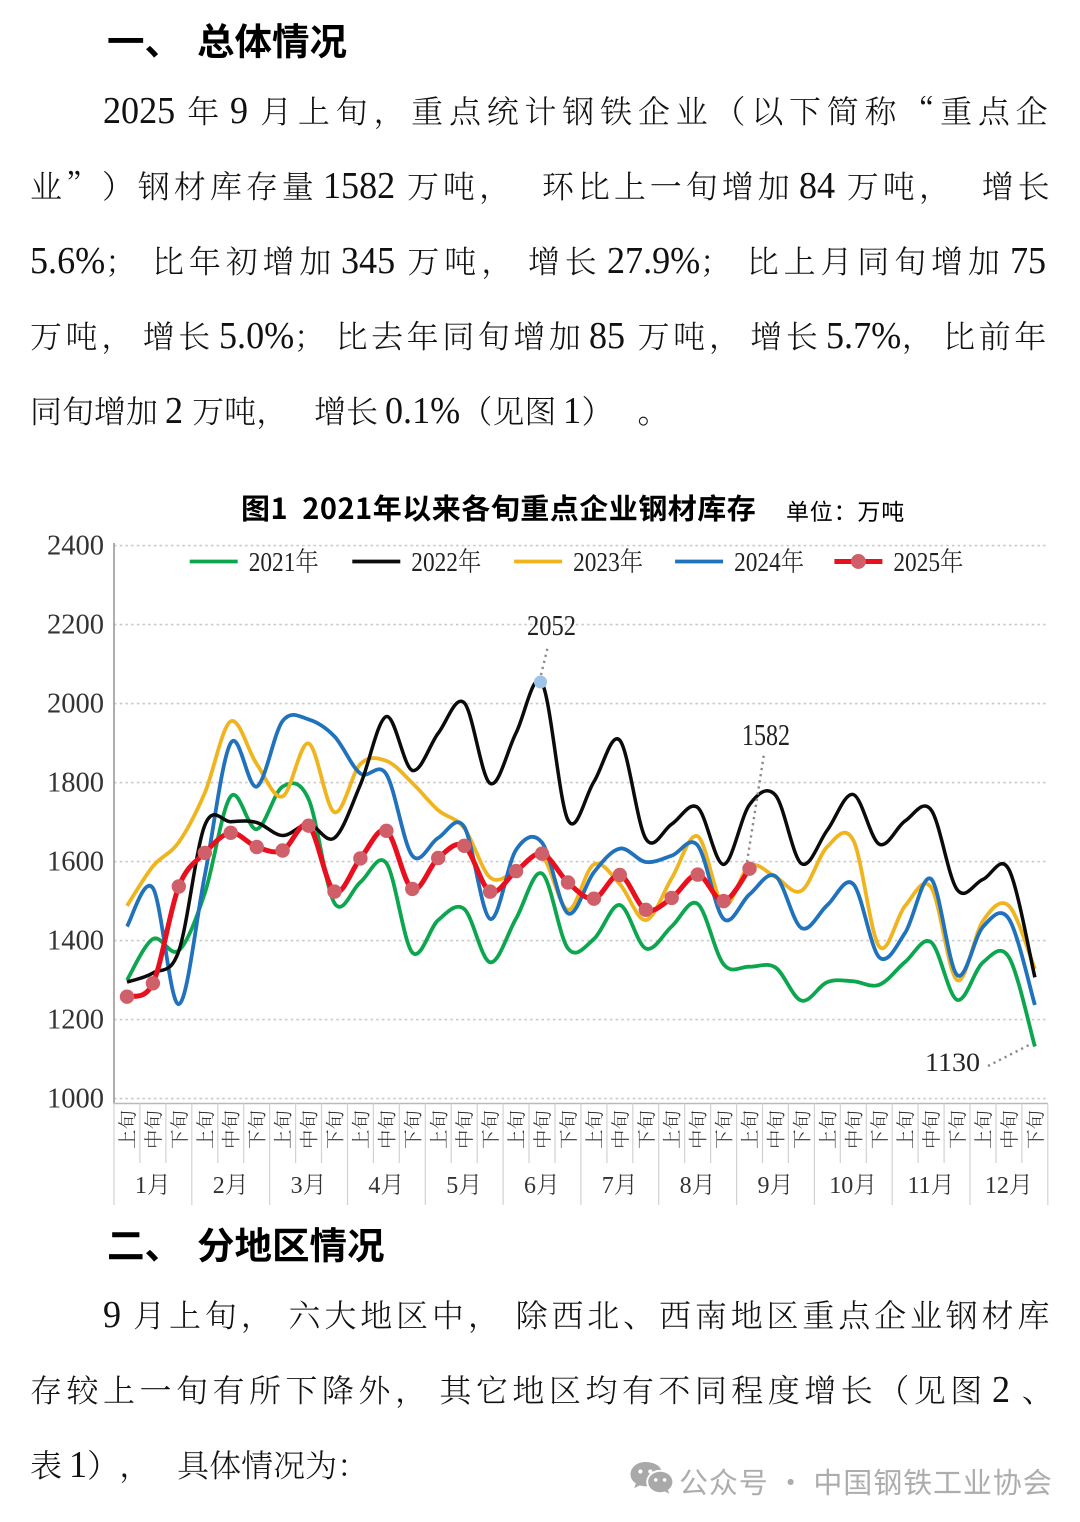 The height and width of the screenshot is (1522, 1080). Describe the element at coordinates (75, 625) in the screenshot. I see `svg-text: 2200` at that location.